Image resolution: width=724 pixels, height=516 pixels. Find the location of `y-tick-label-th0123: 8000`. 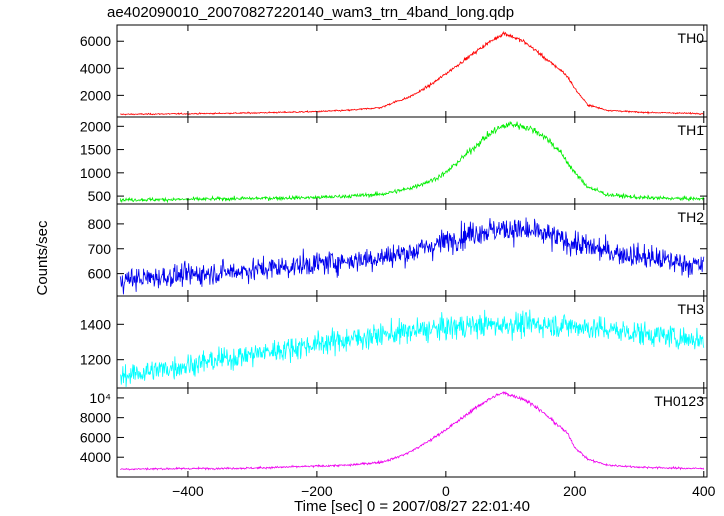

y-tick-label-th0123: 8000 is located at coordinates (95, 418).